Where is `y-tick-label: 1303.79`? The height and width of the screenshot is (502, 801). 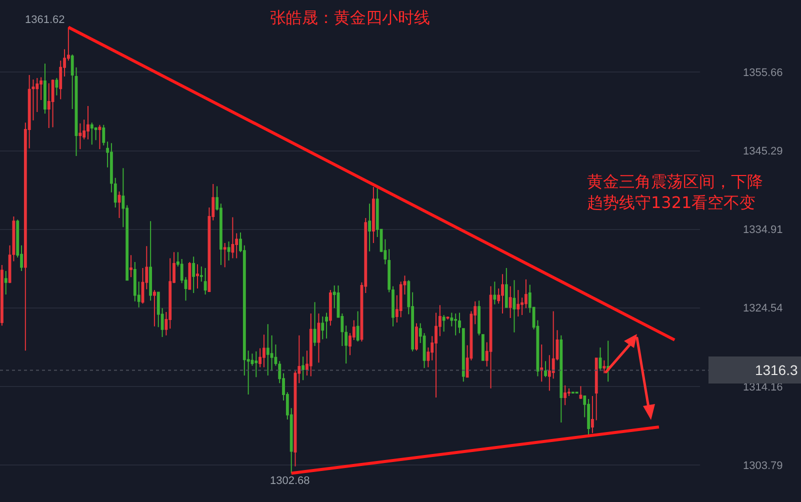 y-tick-label: 1303.79 is located at coordinates (763, 466).